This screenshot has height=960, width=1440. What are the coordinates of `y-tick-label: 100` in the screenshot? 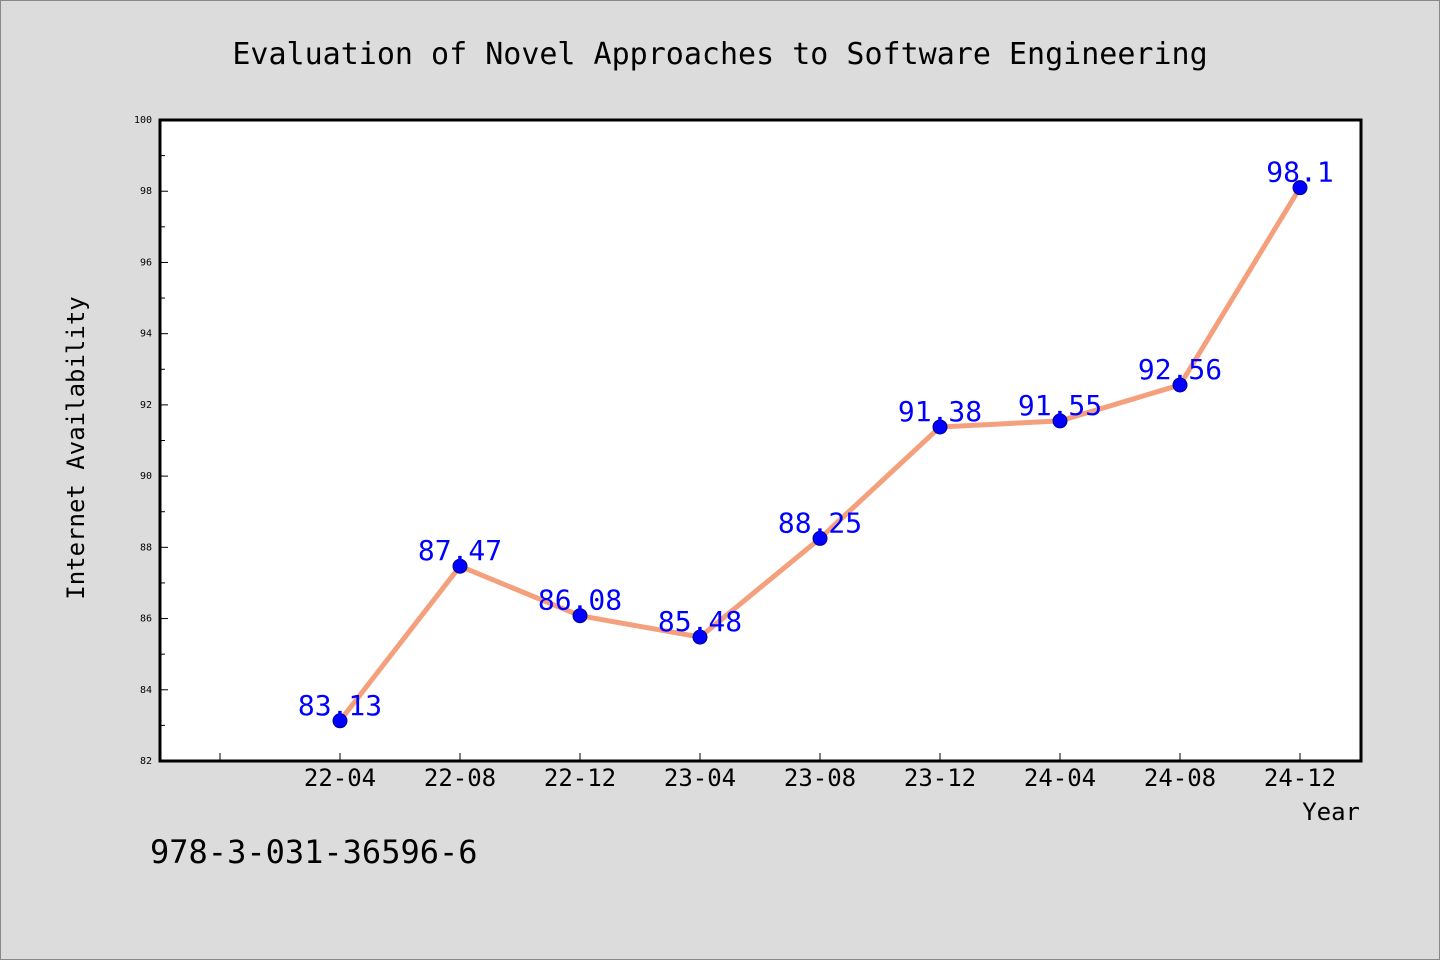 It's located at (143, 120).